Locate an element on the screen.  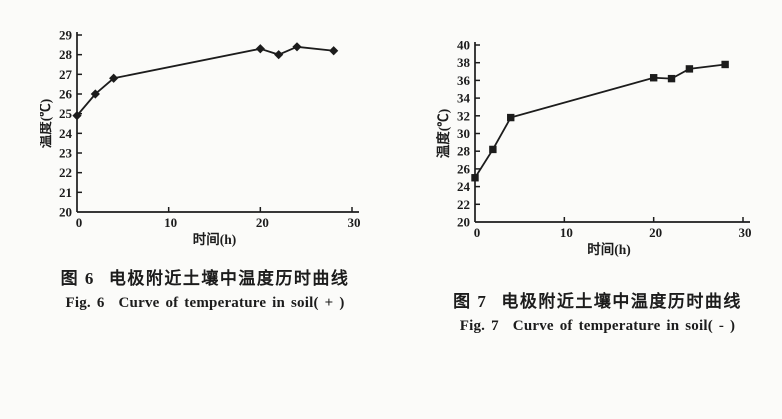
fig7-caption-zh: 图 7 电极附近土壤中温度历时曲线 is located at coordinates (597, 299).